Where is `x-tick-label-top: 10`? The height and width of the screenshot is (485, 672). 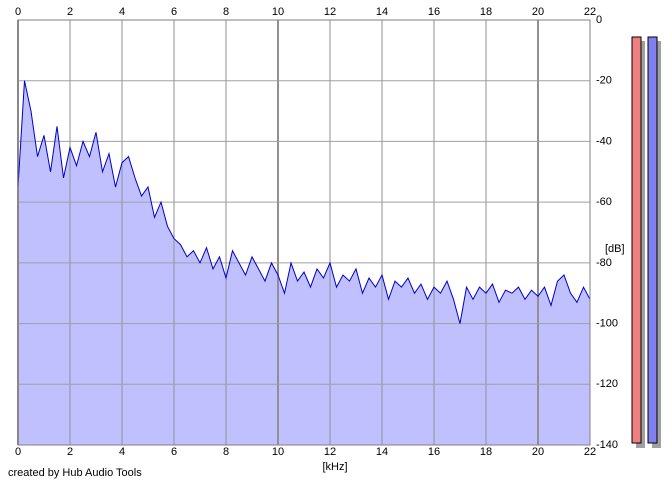 x-tick-label-top: 10 is located at coordinates (278, 12).